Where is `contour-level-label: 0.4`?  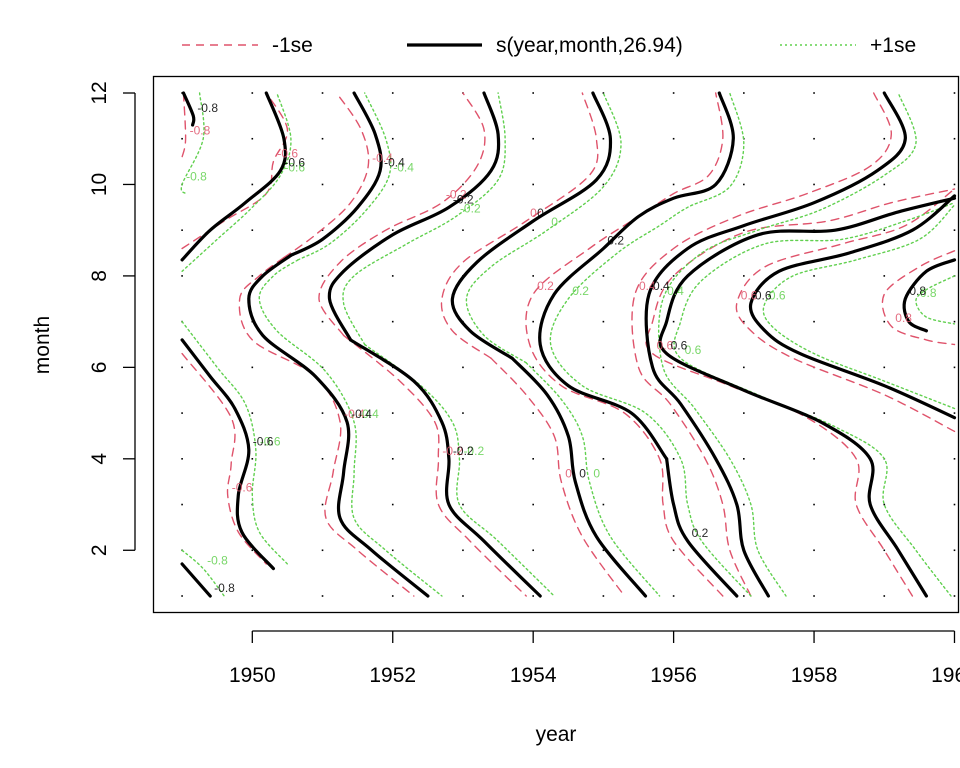 contour-level-label: 0.4 is located at coordinates (661, 286).